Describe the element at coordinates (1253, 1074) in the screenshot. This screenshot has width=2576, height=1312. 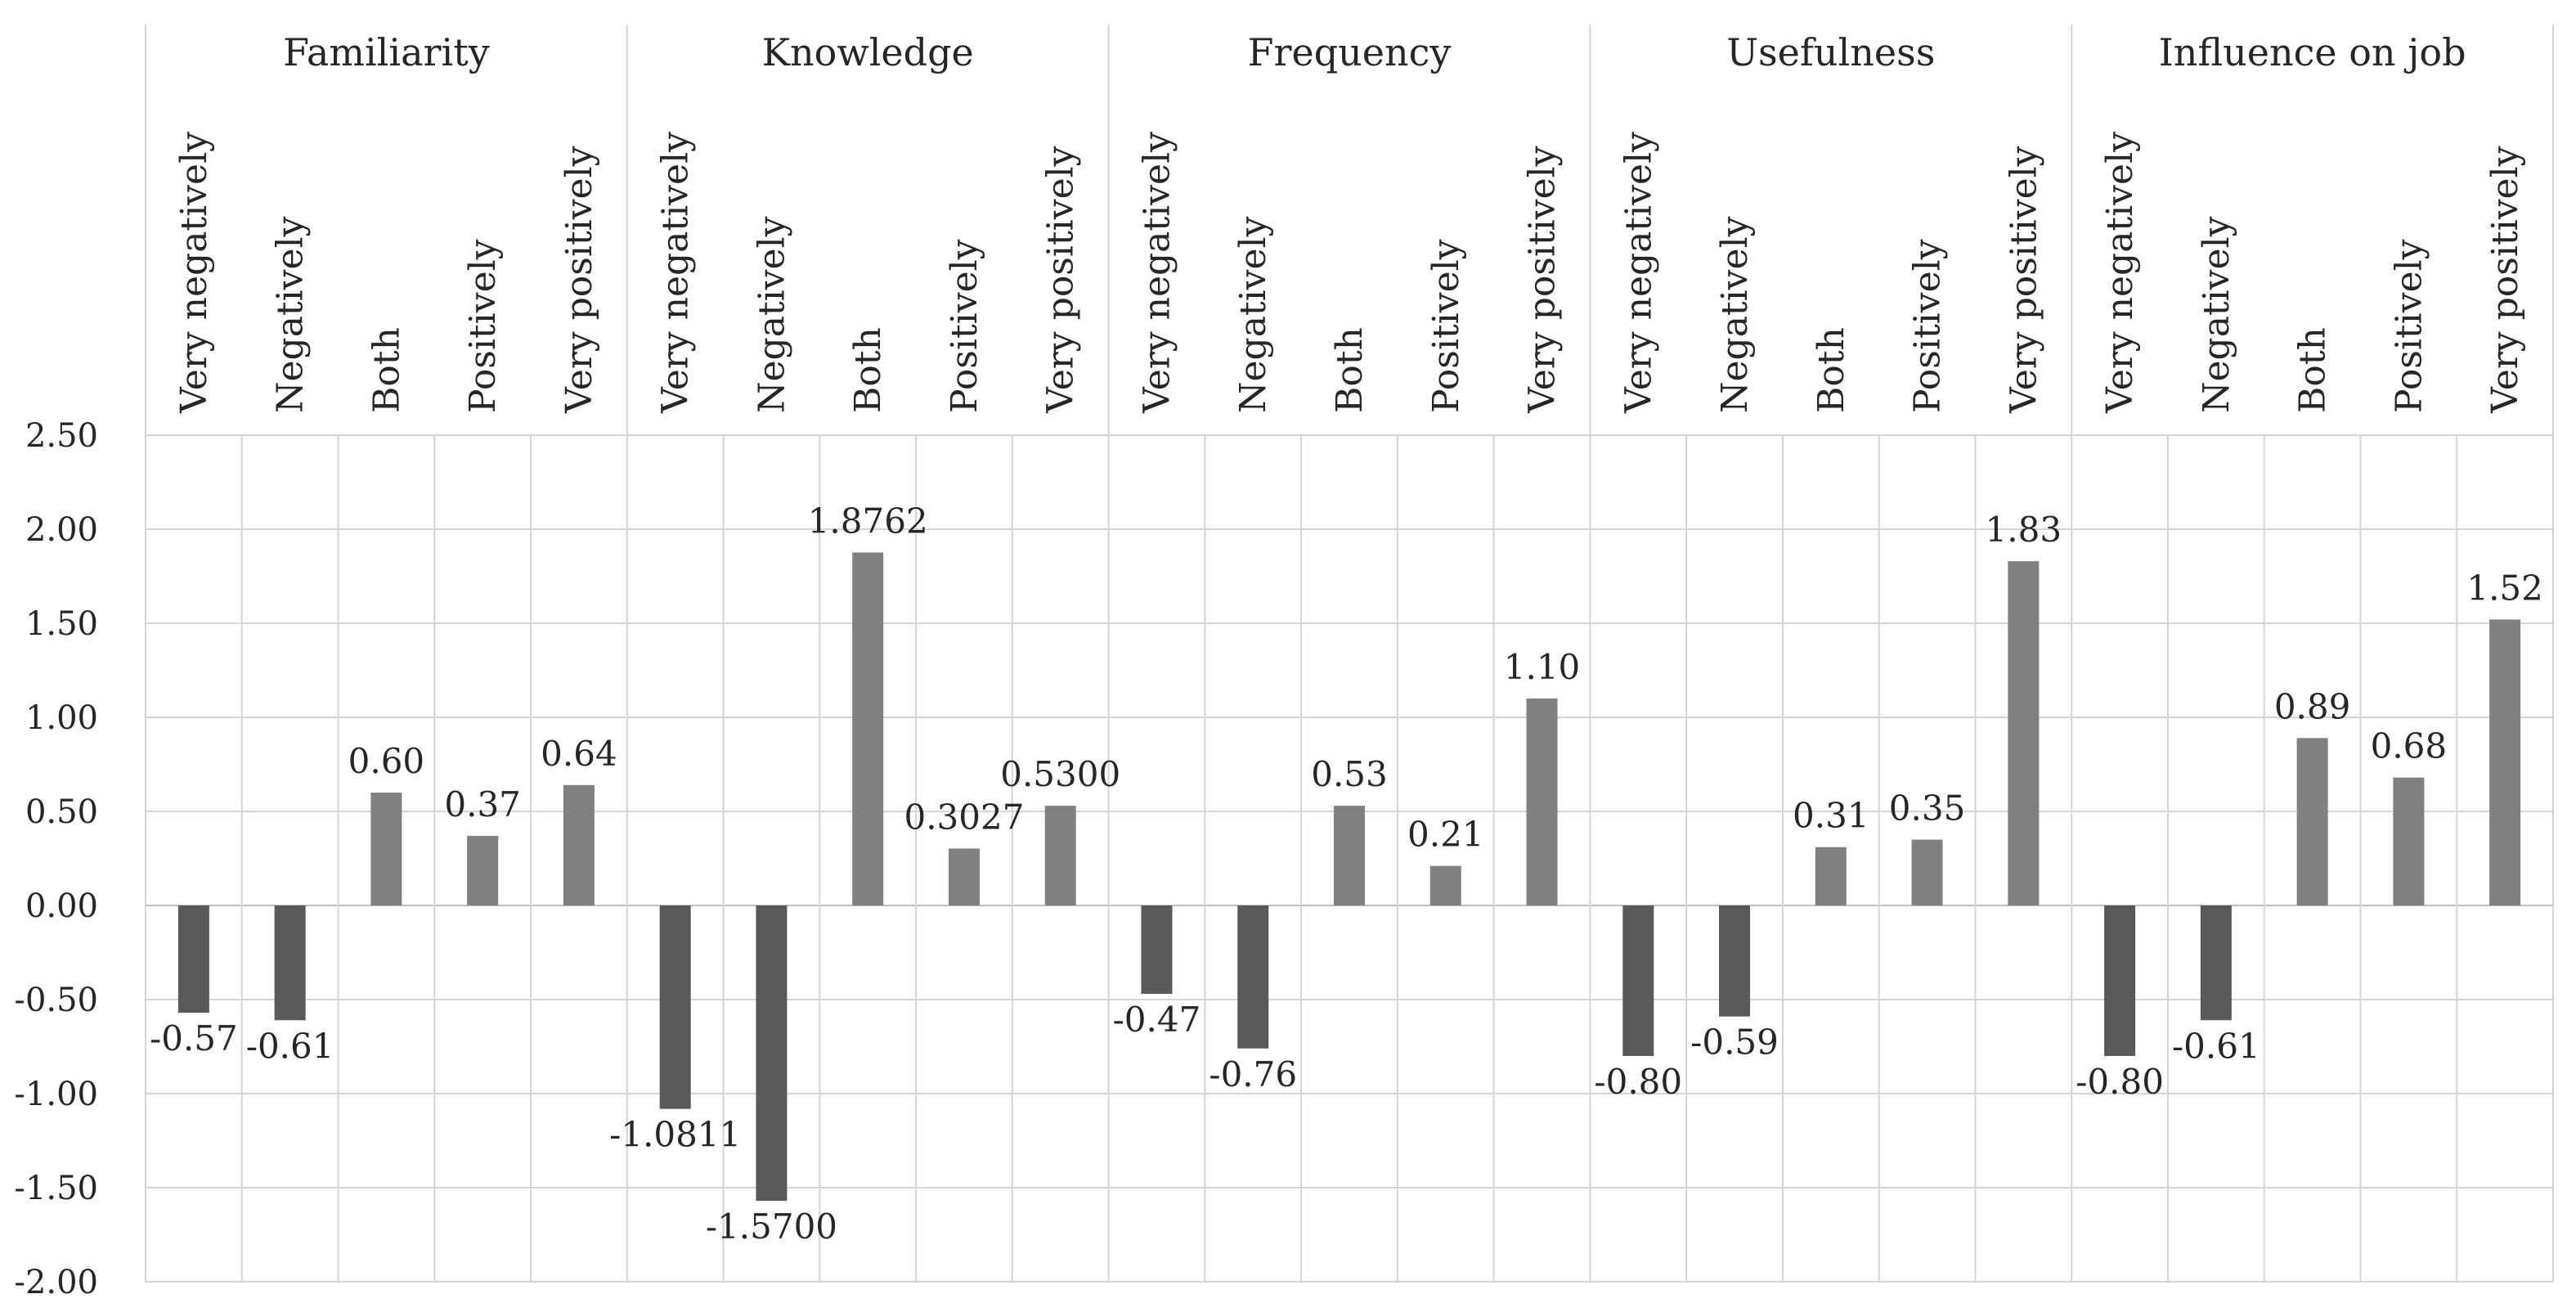
I see `data-label: -0.76` at that location.